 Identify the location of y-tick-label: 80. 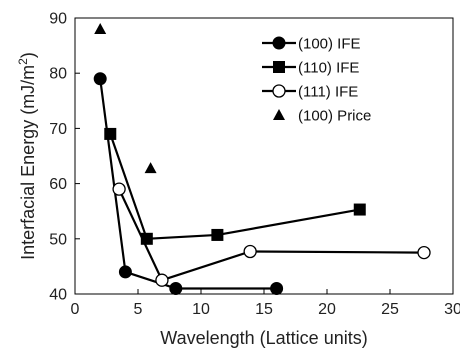
(58, 74).